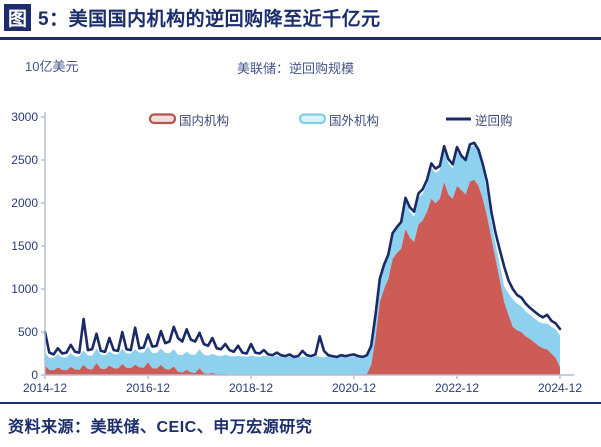  Describe the element at coordinates (300, 403) in the screenshot. I see `footer-divider` at that location.